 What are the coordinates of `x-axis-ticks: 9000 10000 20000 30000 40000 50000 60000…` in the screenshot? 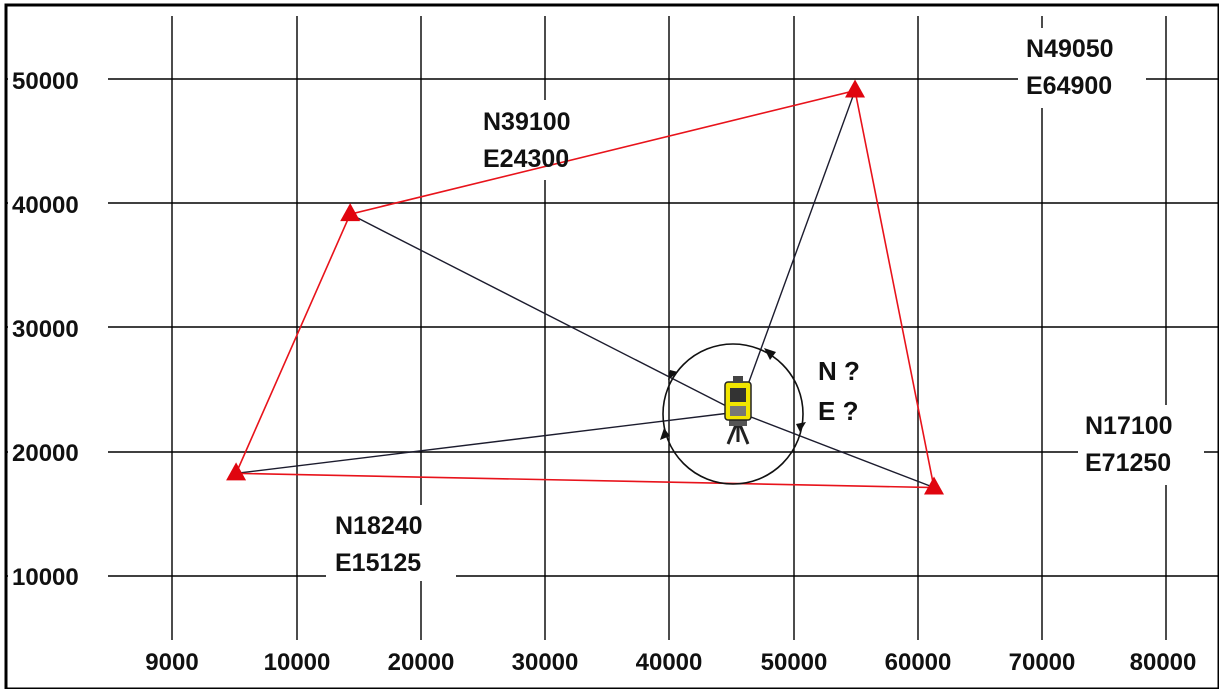 It's located at (663, 661).